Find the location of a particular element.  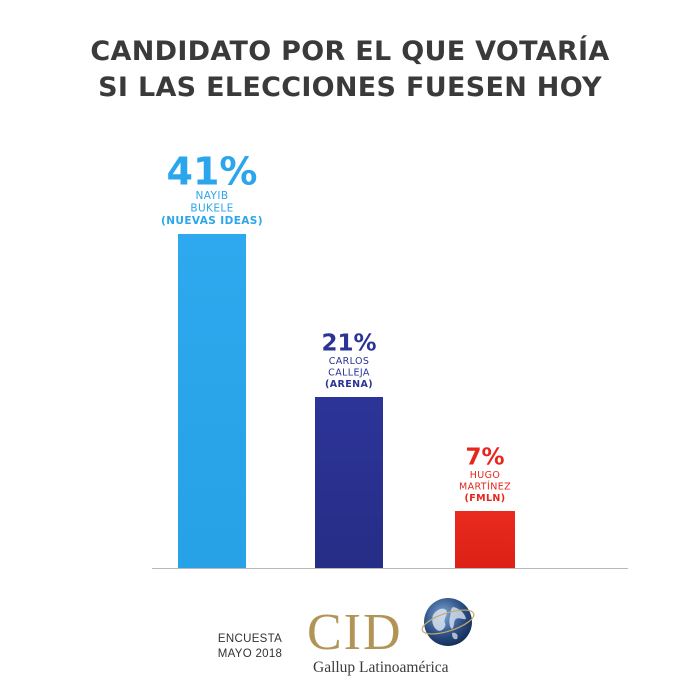

bar-label-martinez-line-1: HUGO is located at coordinates (485, 475).